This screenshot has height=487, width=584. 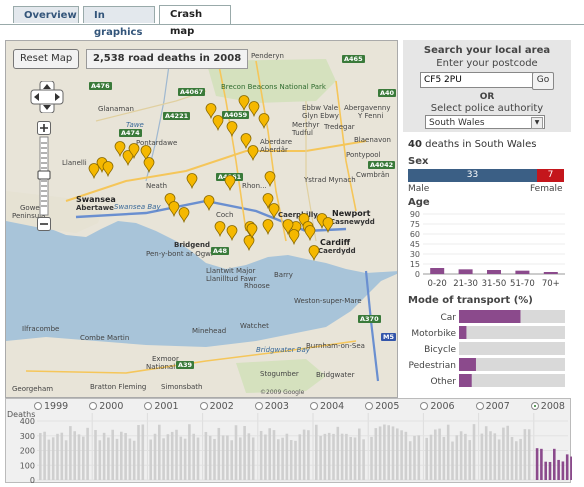 I want to click on map-label-peninsula: Peninsula, so click(x=29, y=216).